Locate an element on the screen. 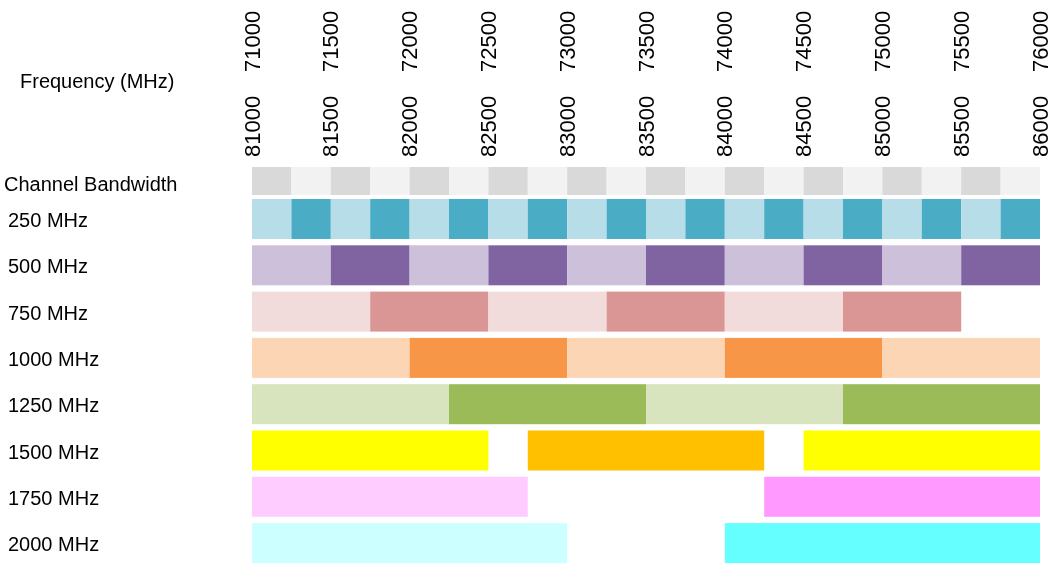 This screenshot has height=571, width=1062. x-tick-label: 76000 is located at coordinates (1040, 41).